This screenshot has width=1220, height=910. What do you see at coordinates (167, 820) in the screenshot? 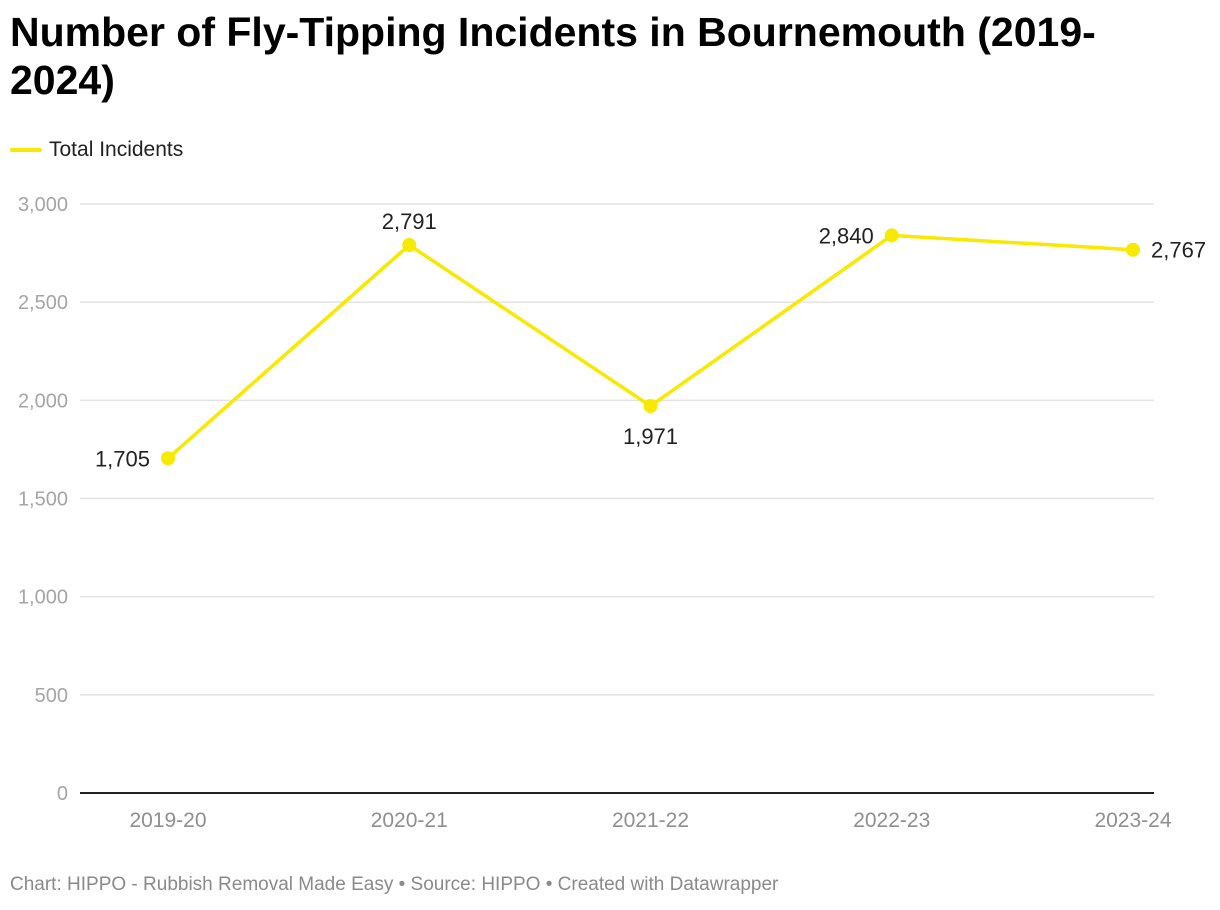
I see `x-tick-label: 2019-20` at bounding box center [167, 820].